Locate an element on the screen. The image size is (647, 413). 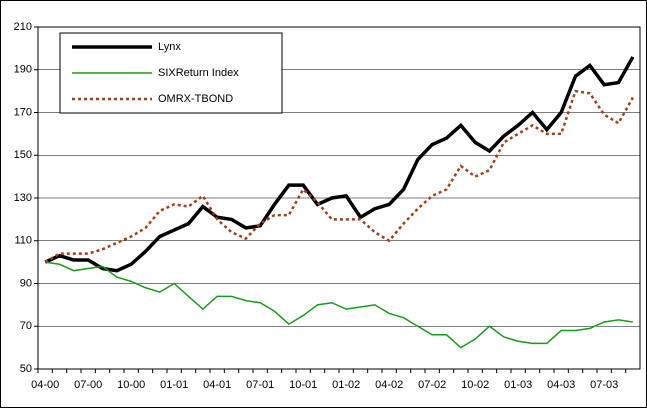
x-tick-label: 07-01 is located at coordinates (260, 385).